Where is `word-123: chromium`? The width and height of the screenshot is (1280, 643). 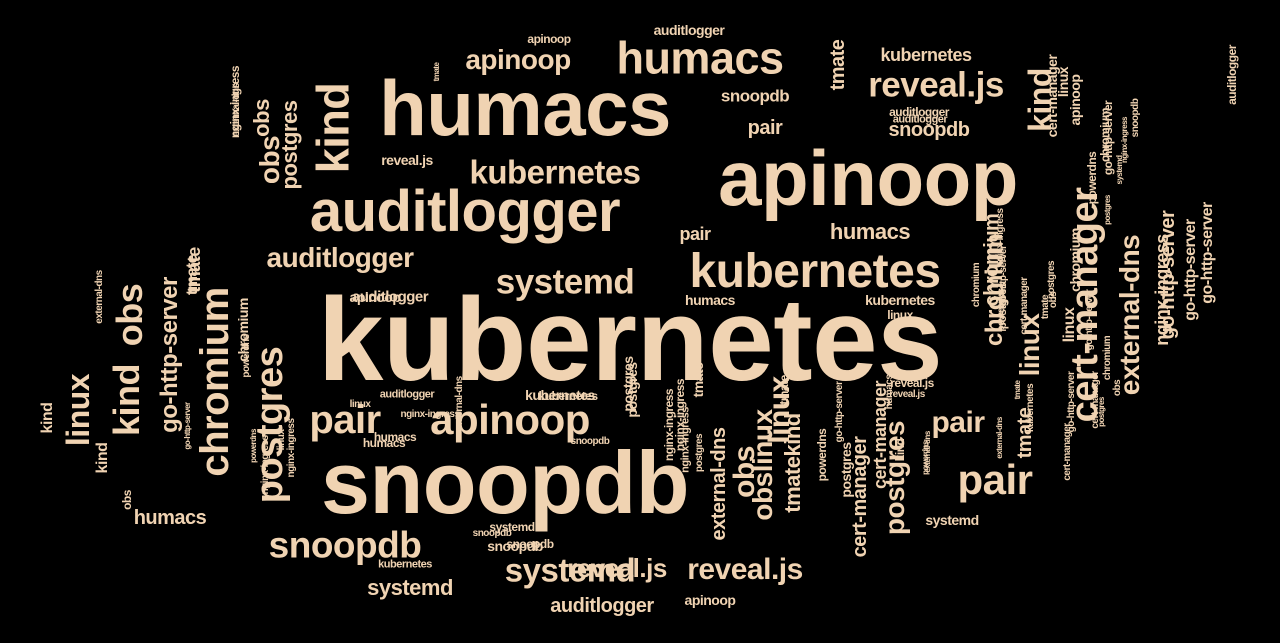 word-123: chromium is located at coordinates (1107, 358).